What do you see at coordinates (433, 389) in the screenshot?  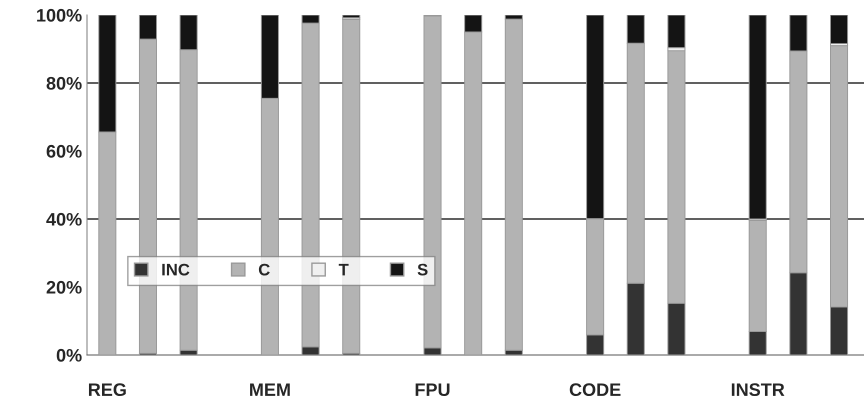 I see `x-tick-label: FPU` at bounding box center [433, 389].